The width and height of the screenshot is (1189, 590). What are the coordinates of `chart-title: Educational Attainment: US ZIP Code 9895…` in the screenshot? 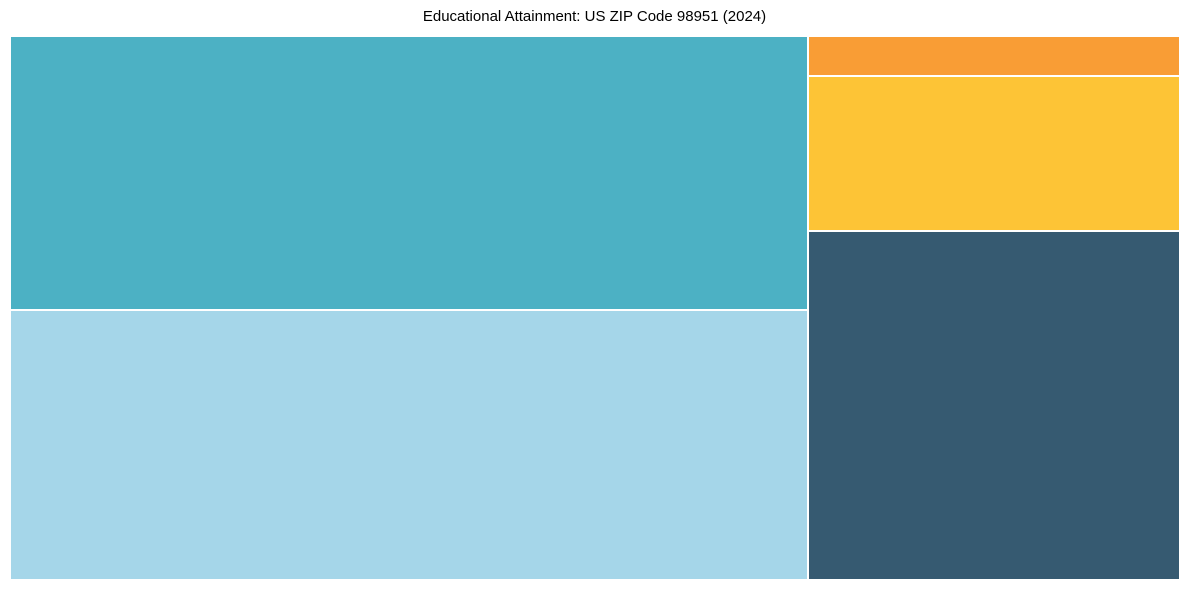 It's located at (594, 16).